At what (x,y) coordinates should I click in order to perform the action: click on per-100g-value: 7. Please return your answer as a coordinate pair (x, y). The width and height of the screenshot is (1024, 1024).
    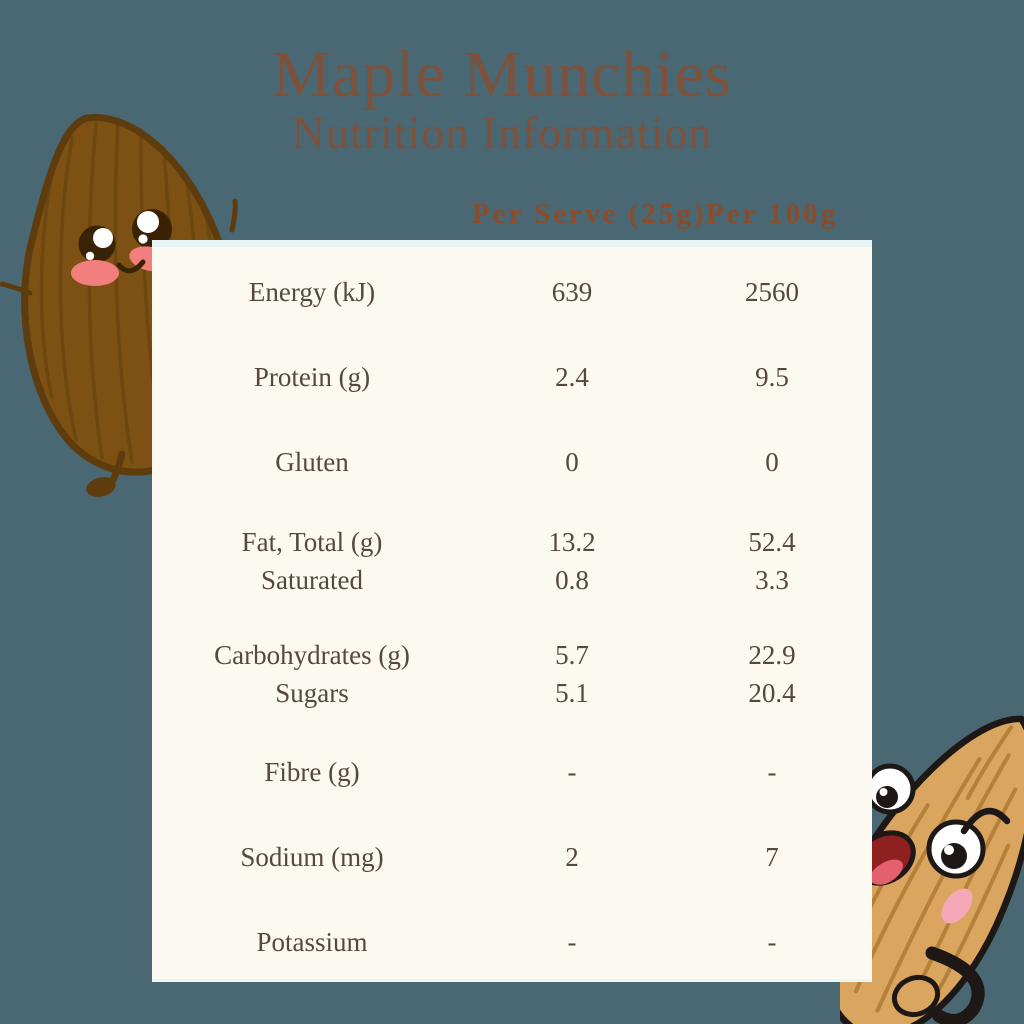
    Looking at the image, I should click on (772, 856).